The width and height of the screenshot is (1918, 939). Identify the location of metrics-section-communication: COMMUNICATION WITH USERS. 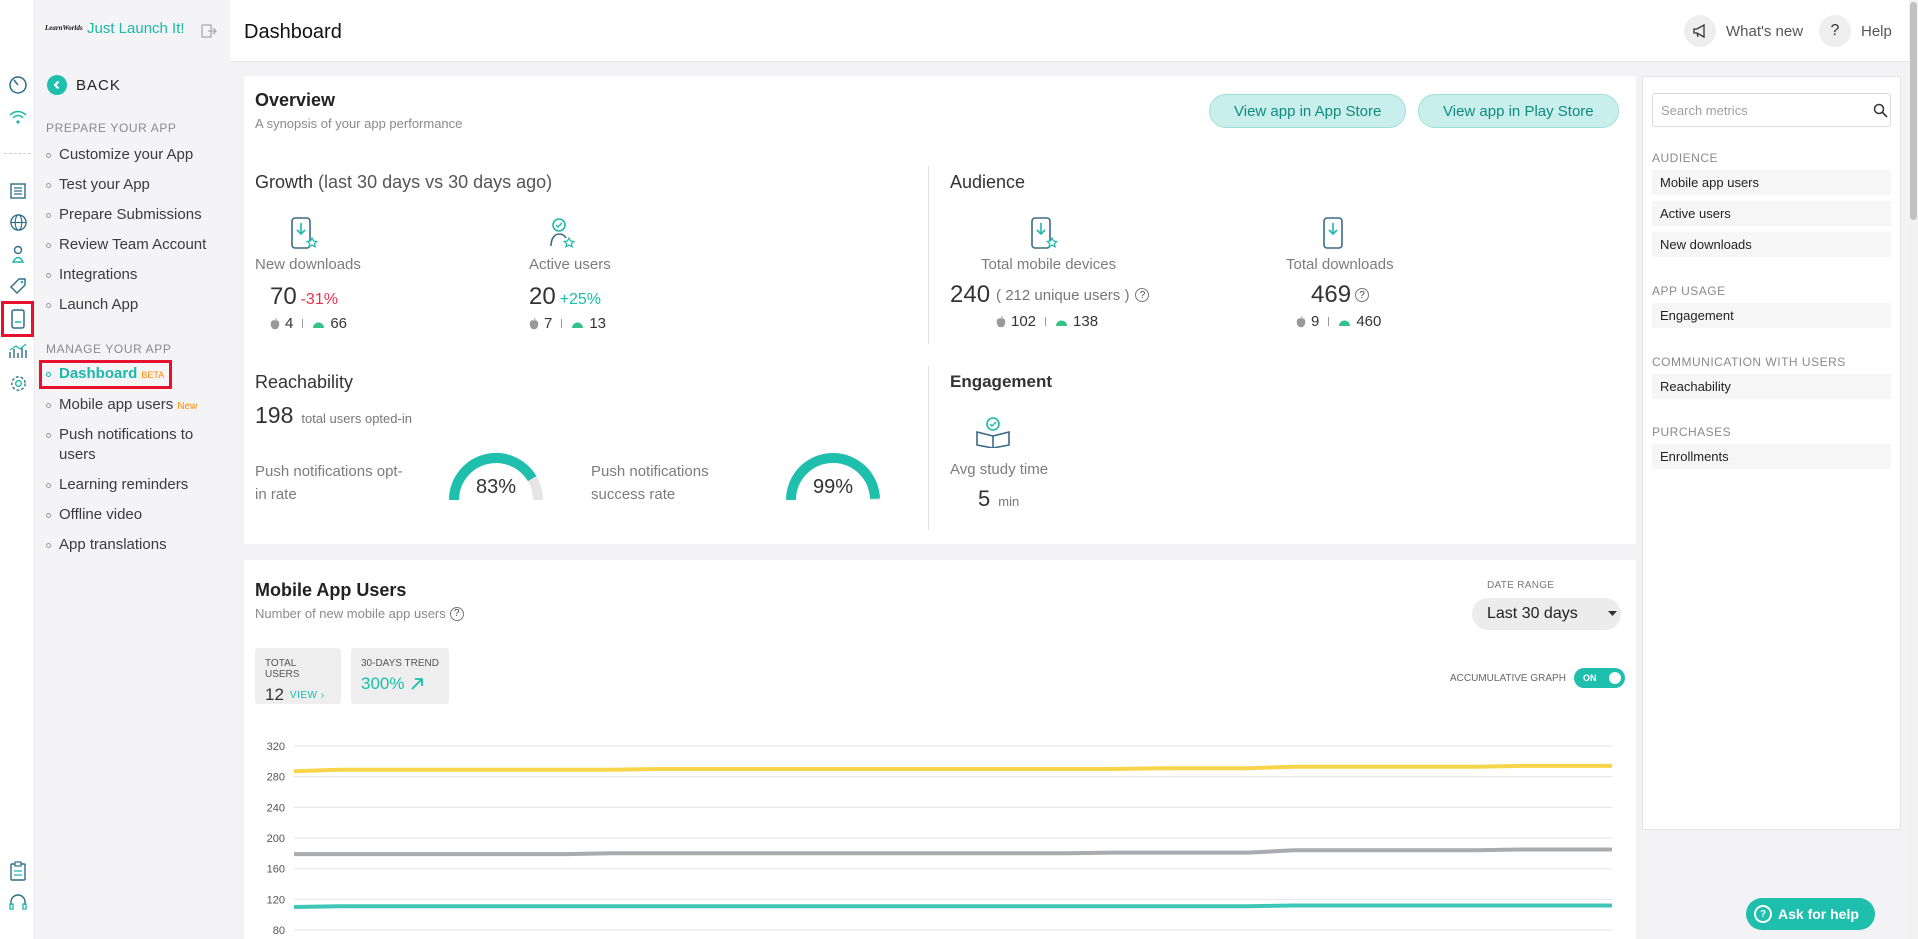
(1749, 362).